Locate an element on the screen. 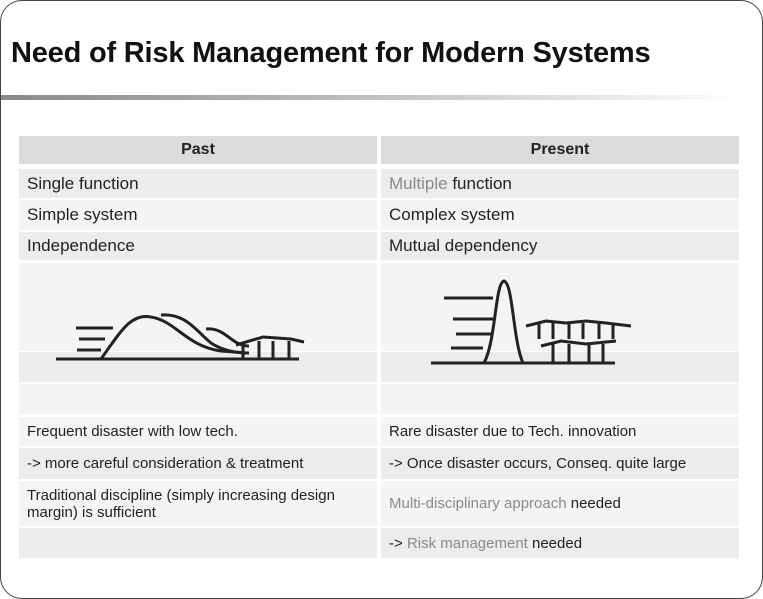 The height and width of the screenshot is (599, 763). header-cell: Present is located at coordinates (560, 150).